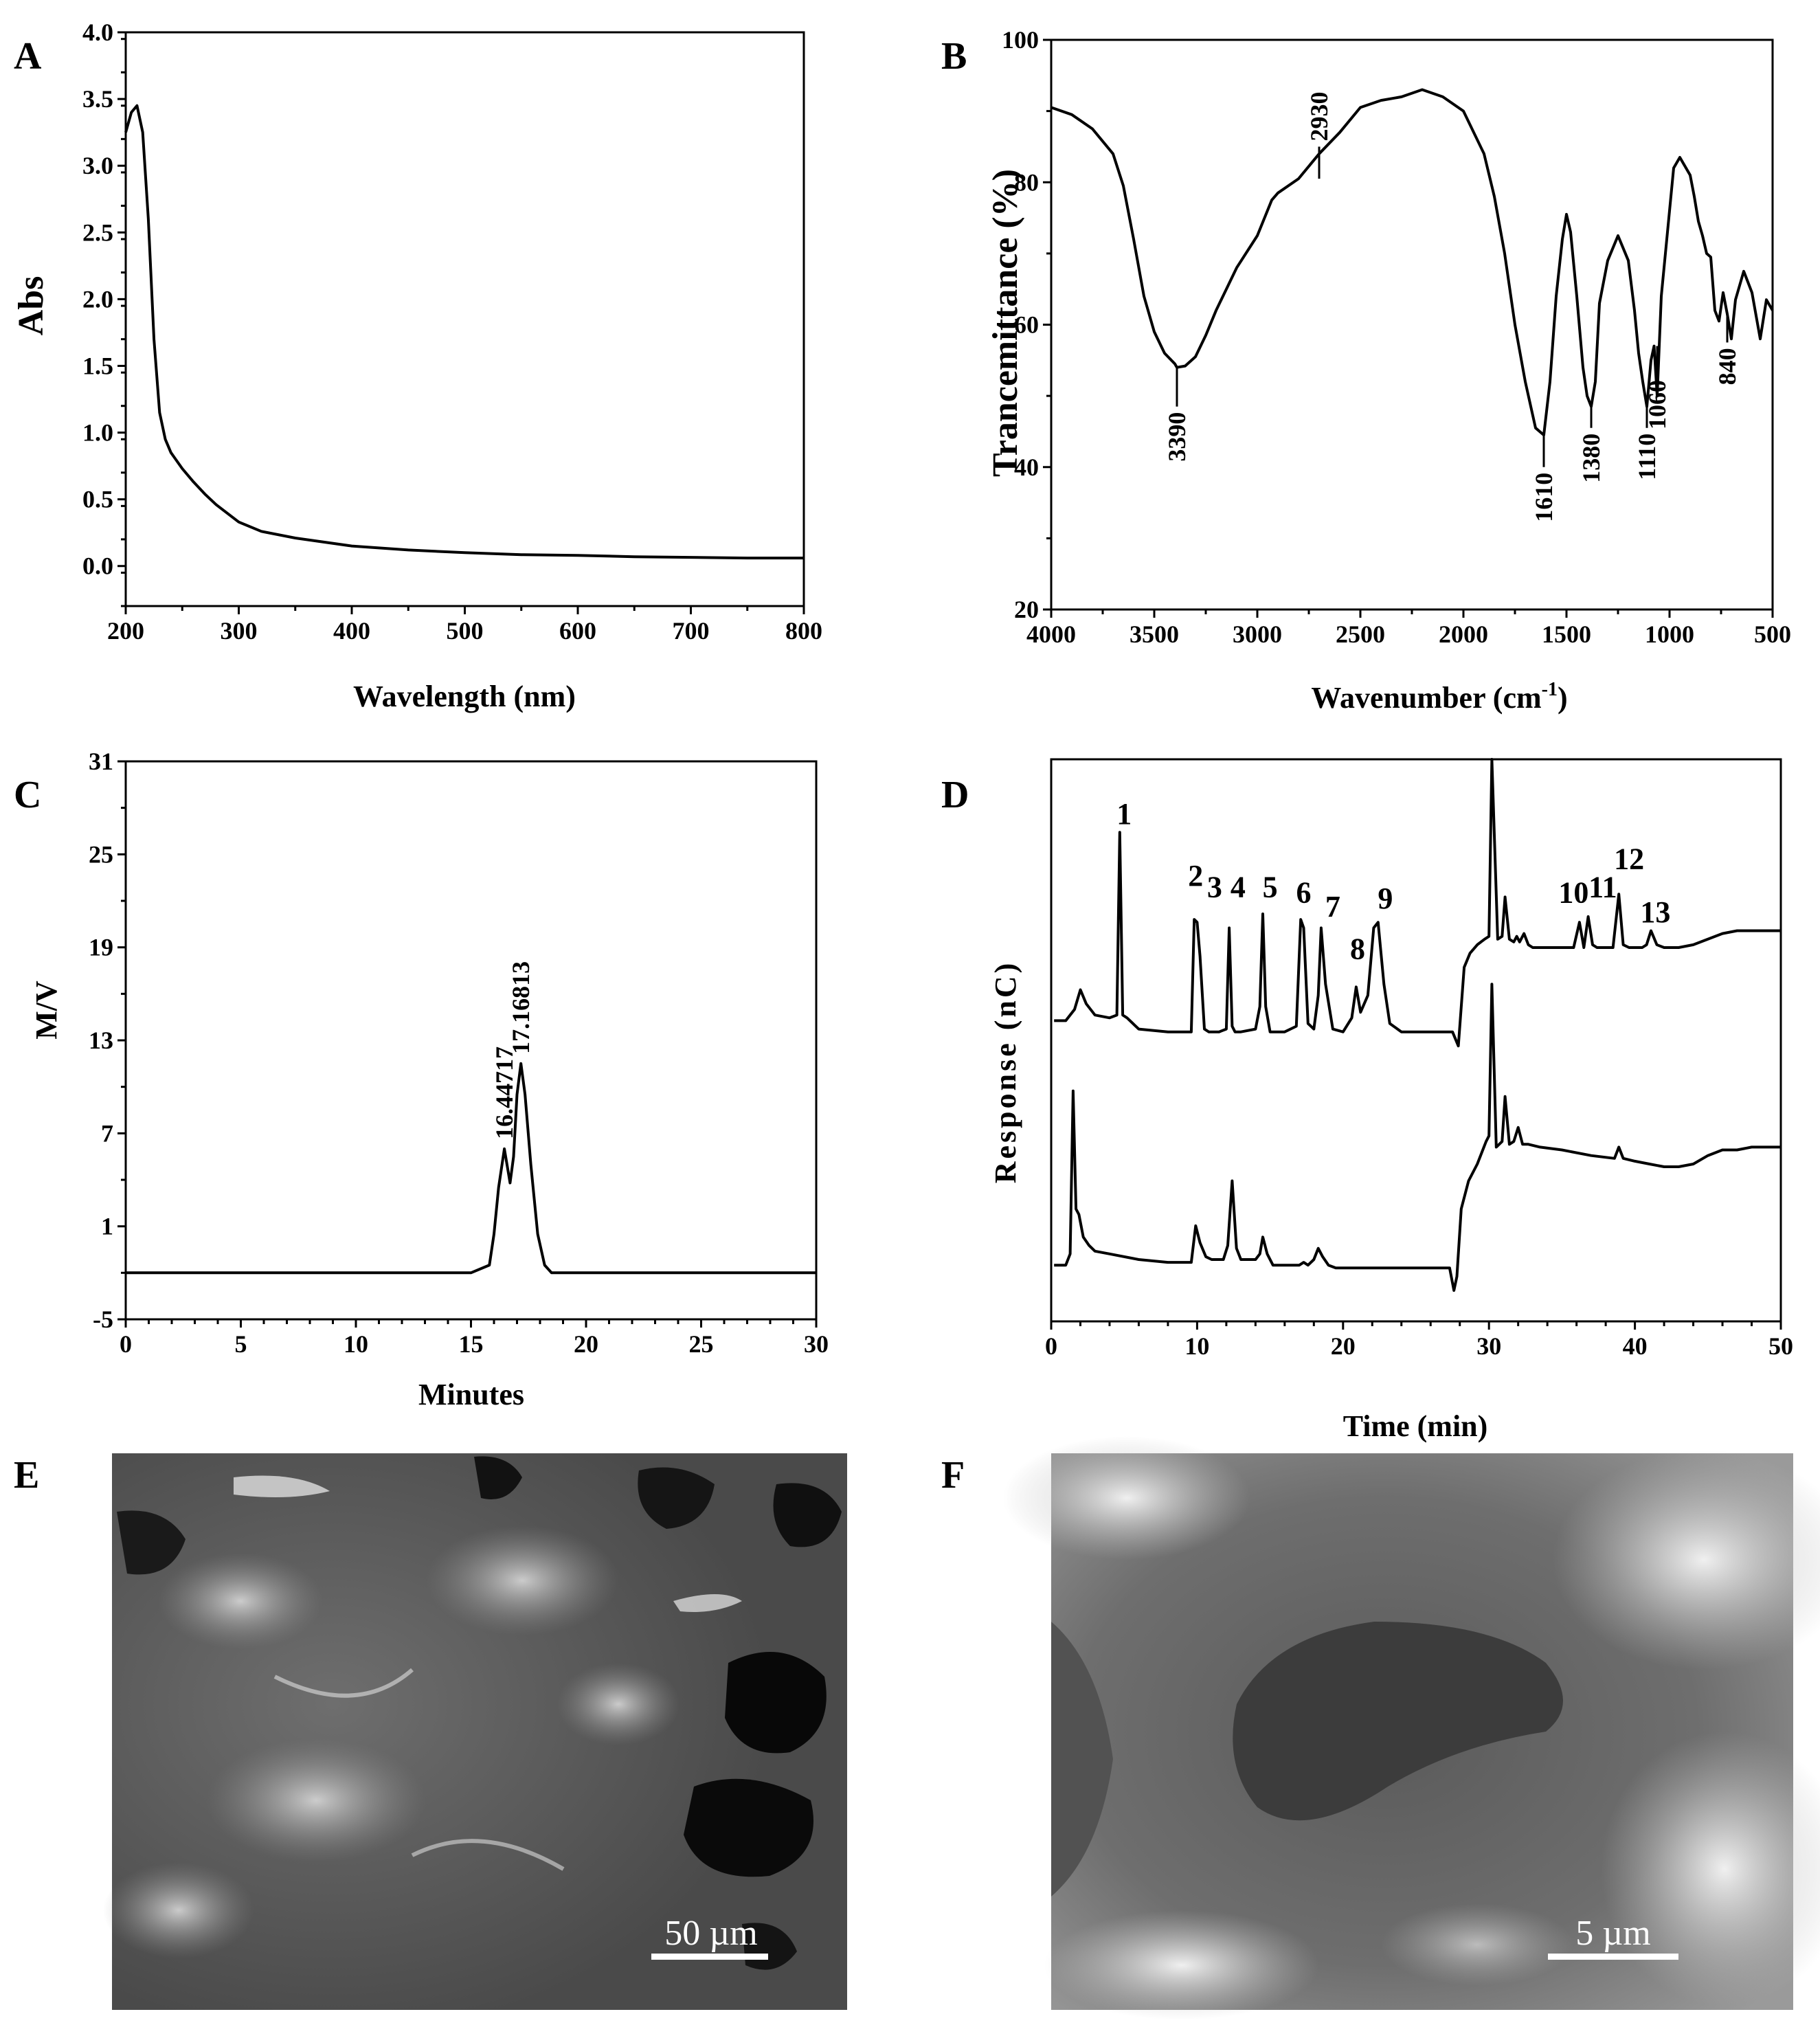  Describe the element at coordinates (1772, 634) in the screenshot. I see `chart-b-x-tick-label: 500` at that location.